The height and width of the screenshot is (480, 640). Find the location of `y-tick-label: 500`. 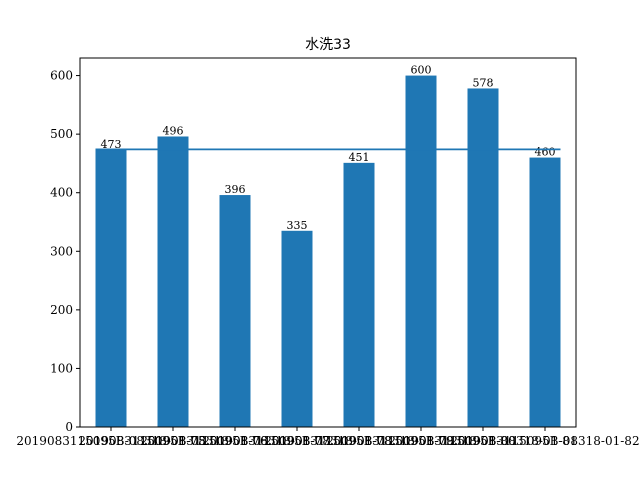

y-tick-label: 500 is located at coordinates (61, 134).